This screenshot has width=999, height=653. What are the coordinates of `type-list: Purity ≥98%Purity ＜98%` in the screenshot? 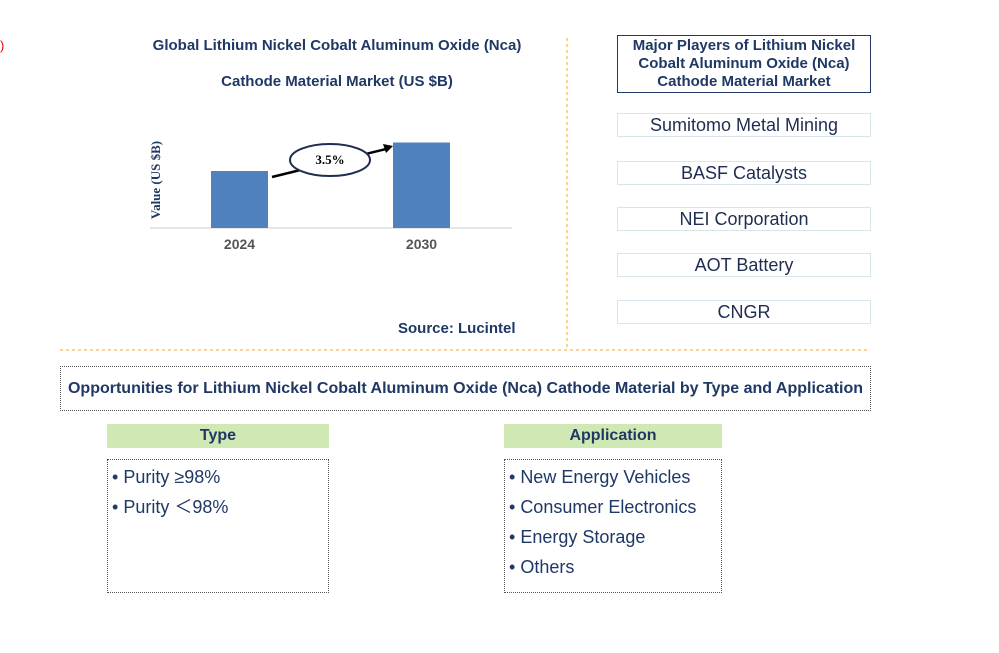 It's located at (218, 526).